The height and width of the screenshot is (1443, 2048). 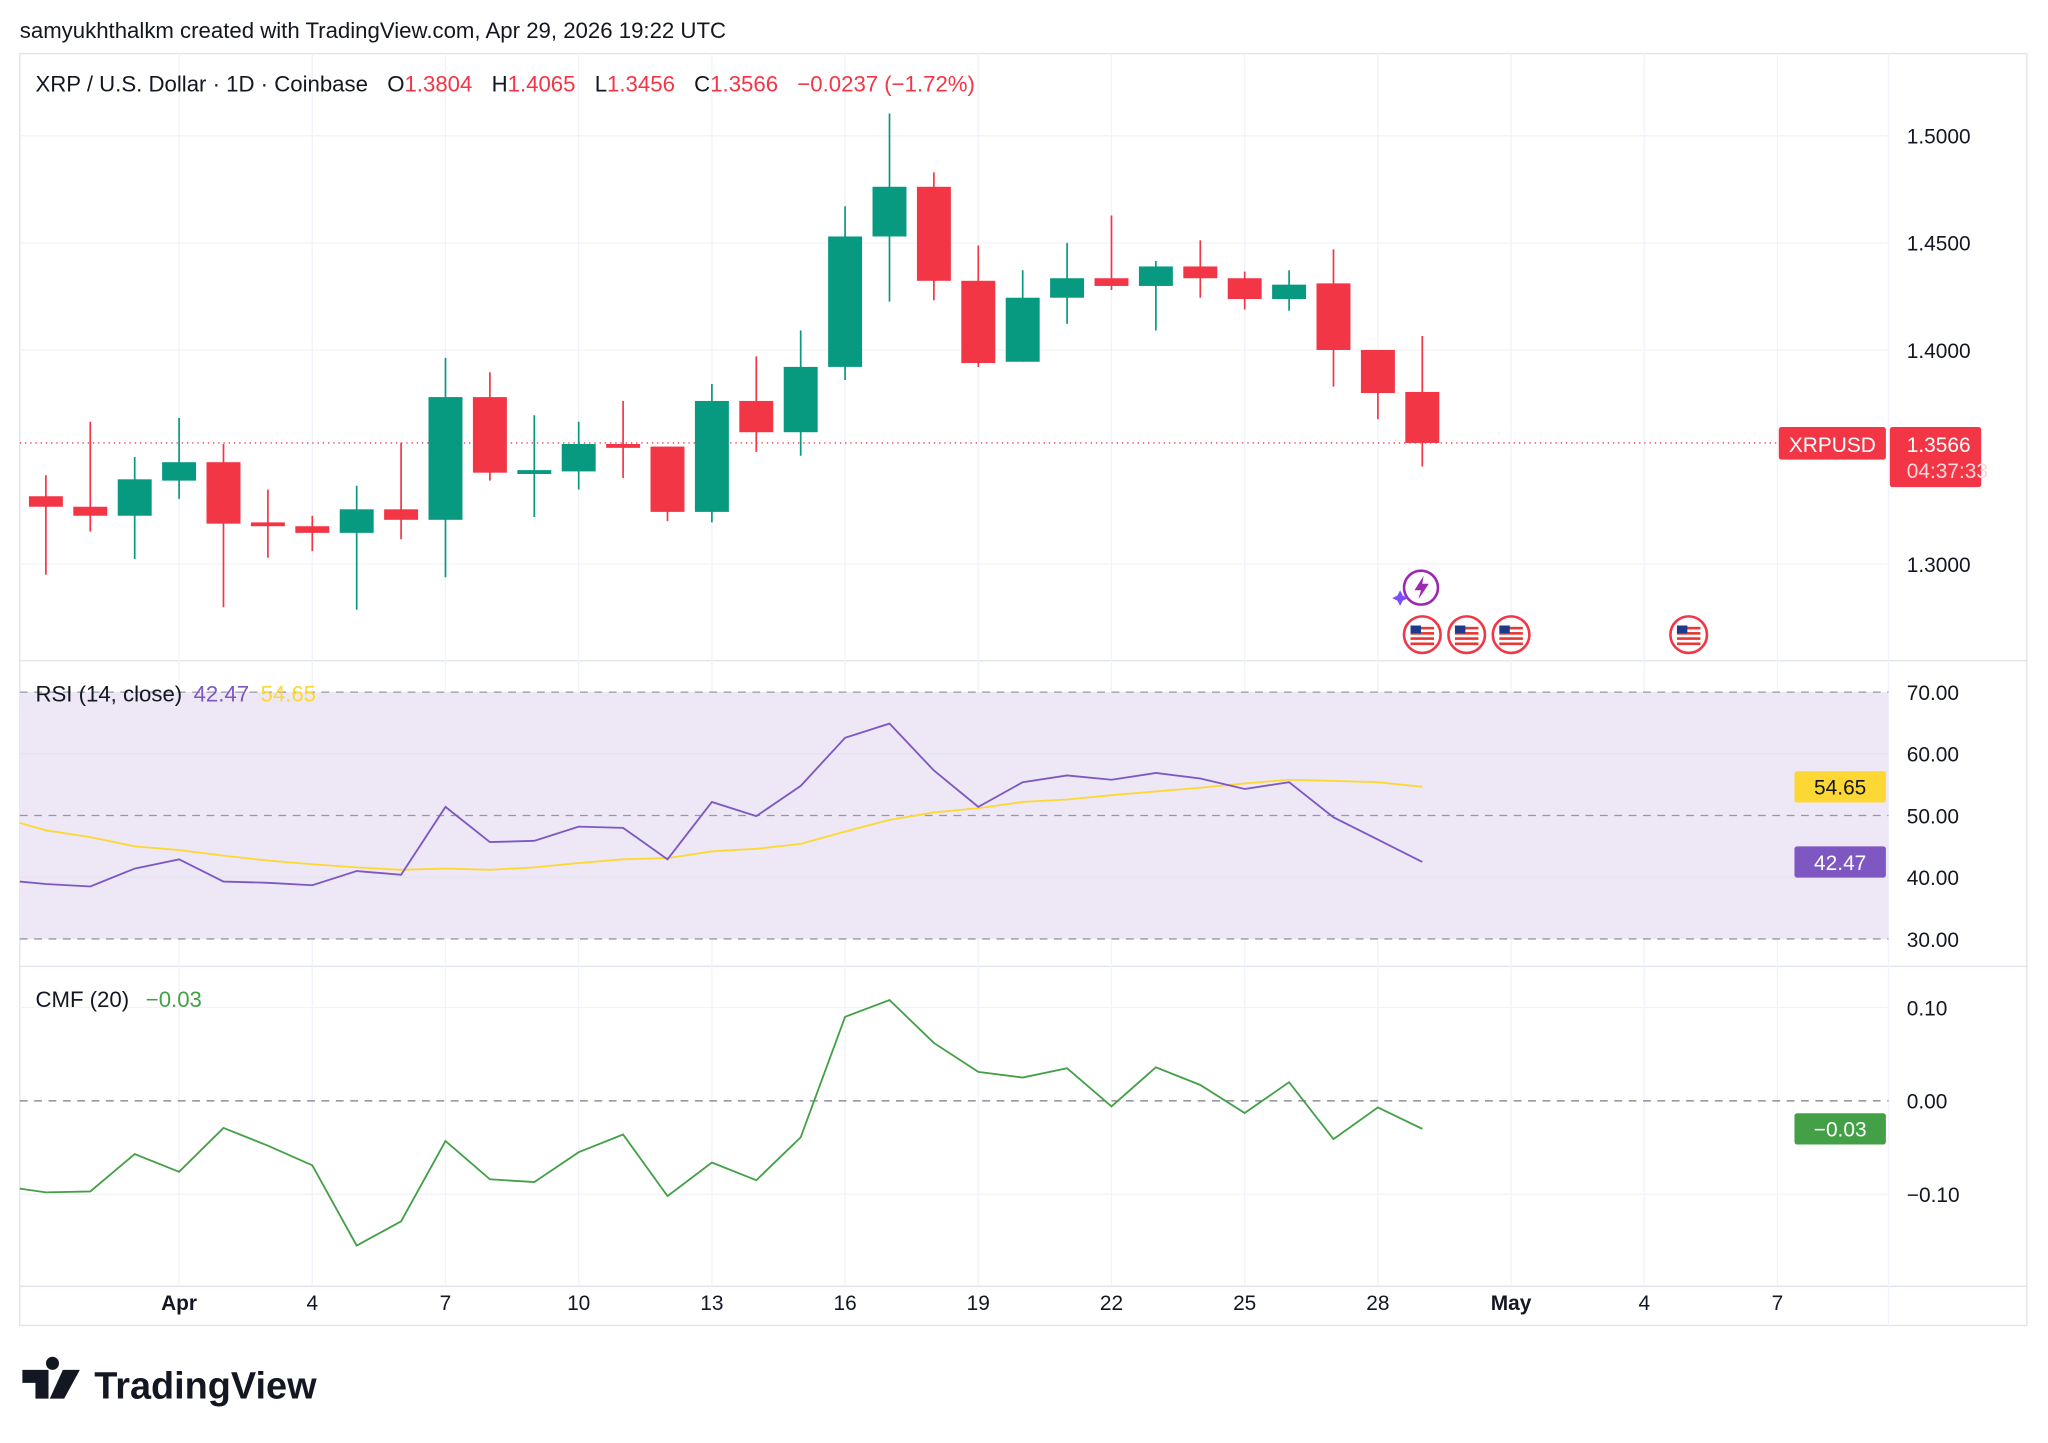 I want to click on cmf-value-tag, so click(x=1840, y=1129).